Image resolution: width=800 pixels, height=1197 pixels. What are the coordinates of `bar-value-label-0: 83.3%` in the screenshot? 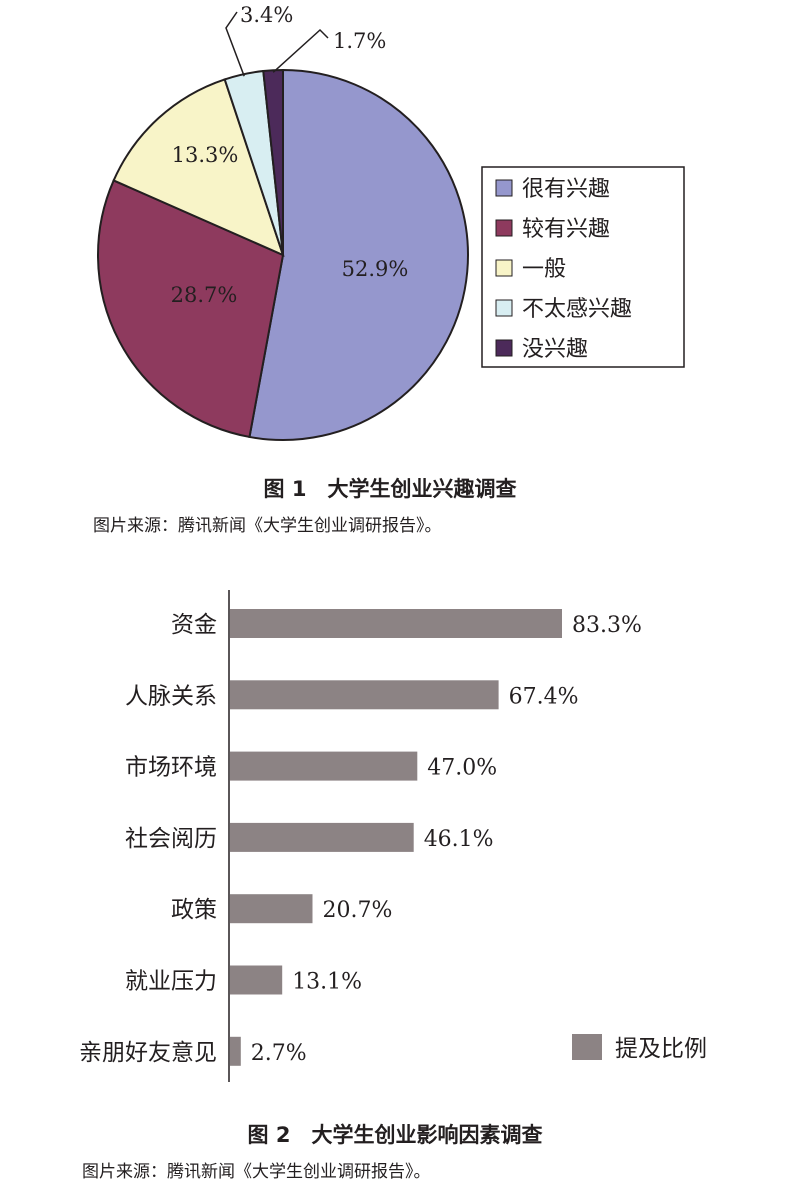 It's located at (607, 625).